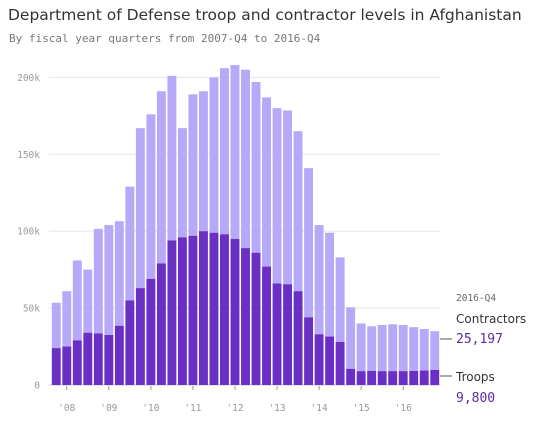  What do you see at coordinates (476, 298) in the screenshot?
I see `annotation-period: 2016-Q4` at bounding box center [476, 298].